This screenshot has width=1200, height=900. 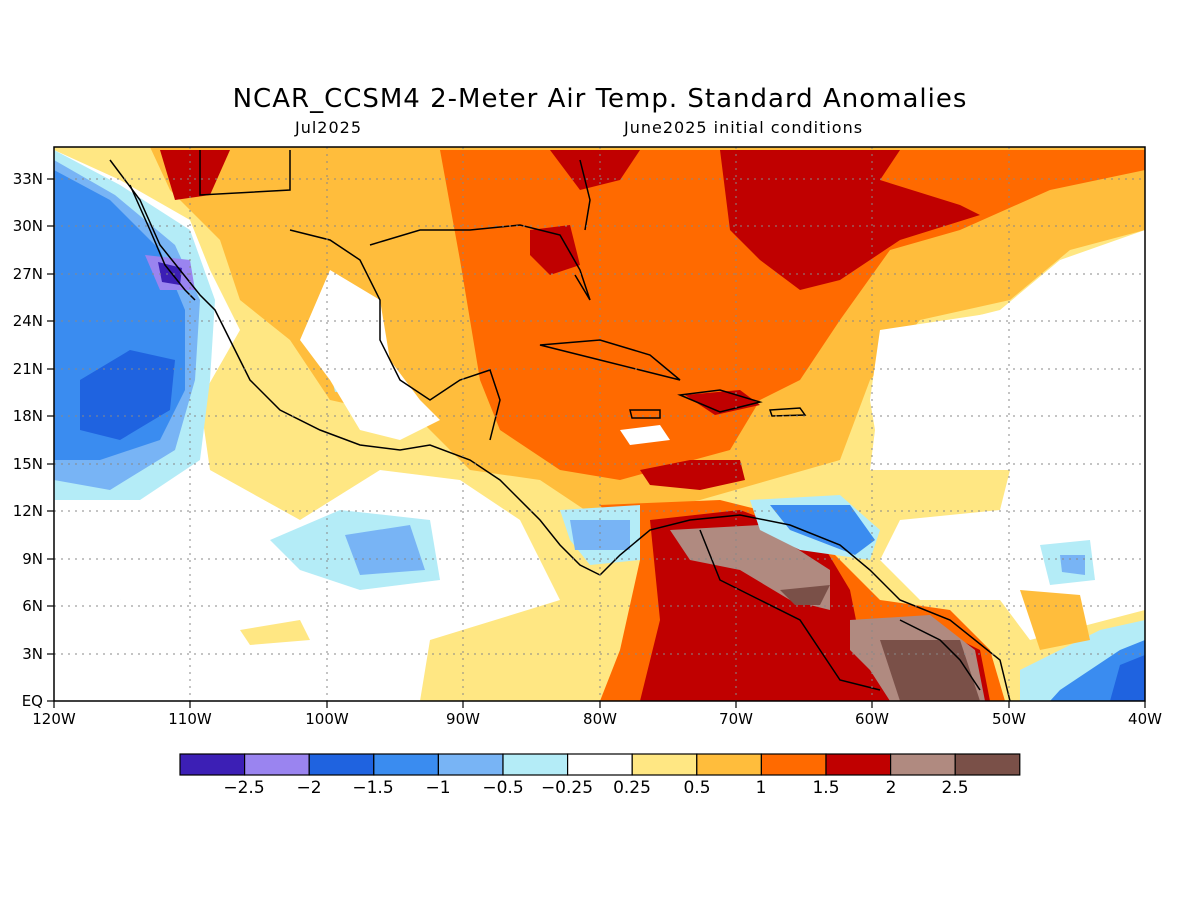 I want to click on gulf-of-mexico-coast, so click(x=395, y=335).